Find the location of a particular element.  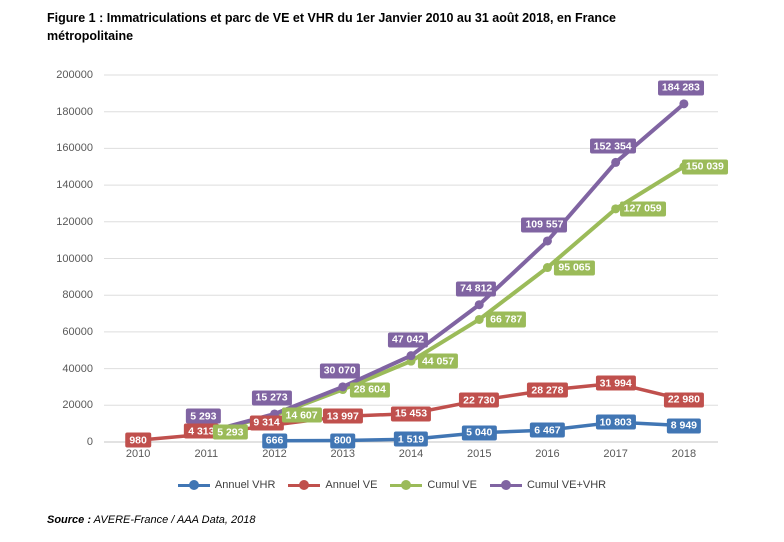

x-tick-label: 2011 is located at coordinates (206, 454).